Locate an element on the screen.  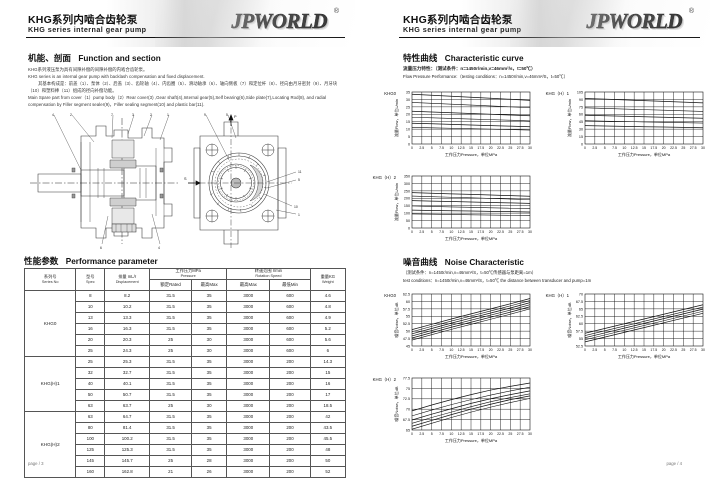
table-row: 16 16.3 31.5 35 3000 600 5.2 is located at coordinates (186, 329).